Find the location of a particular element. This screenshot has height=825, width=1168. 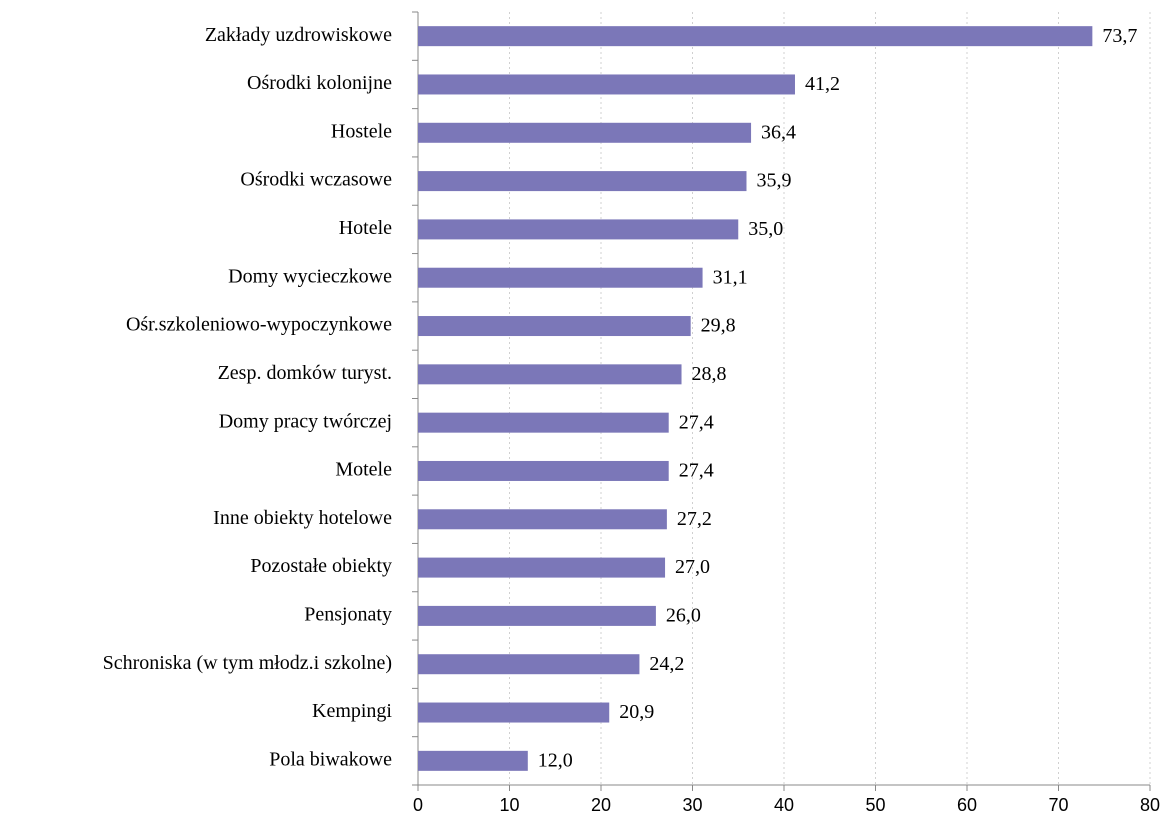

y-tick-label: Motele is located at coordinates (363, 470).